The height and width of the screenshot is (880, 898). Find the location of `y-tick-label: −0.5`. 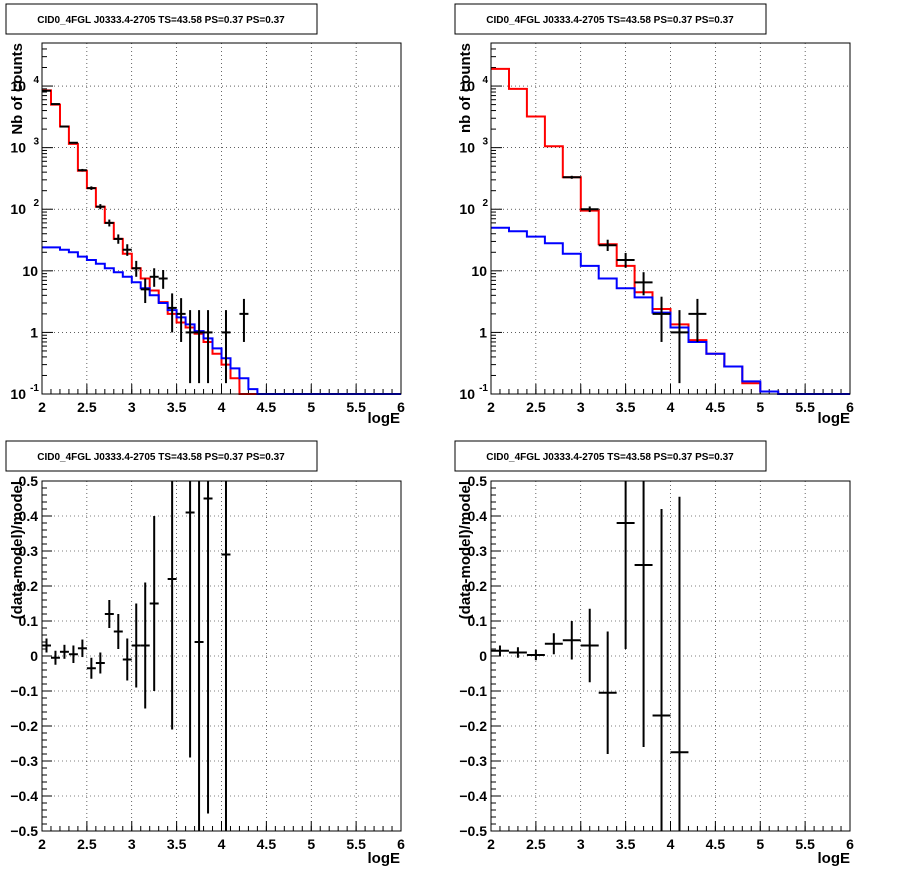

y-tick-label: −0.5 is located at coordinates (24, 831).